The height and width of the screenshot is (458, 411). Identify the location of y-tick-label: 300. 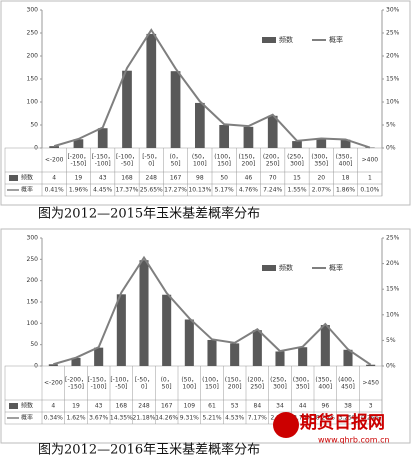
(33, 238).